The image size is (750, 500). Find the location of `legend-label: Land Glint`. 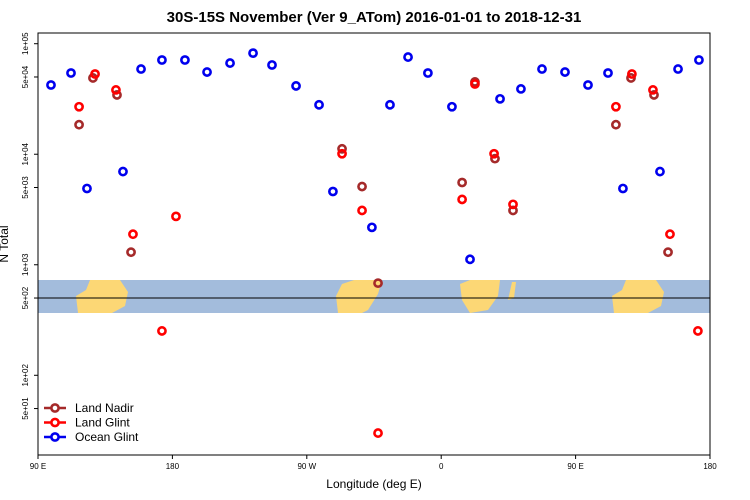

legend-label: Land Glint is located at coordinates (102, 423).